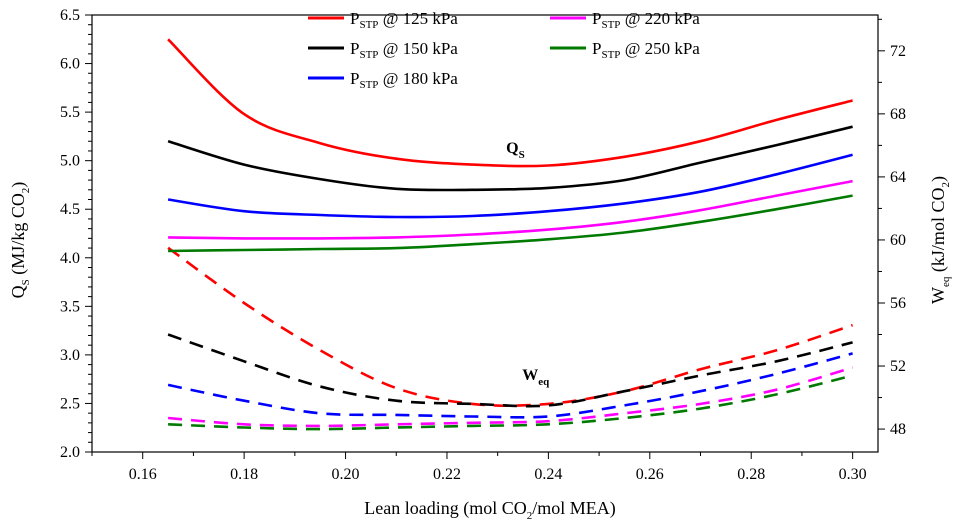  What do you see at coordinates (489, 510) in the screenshot?
I see `x-axis-title: Lean loading (mol CO2/mol MEA)` at bounding box center [489, 510].